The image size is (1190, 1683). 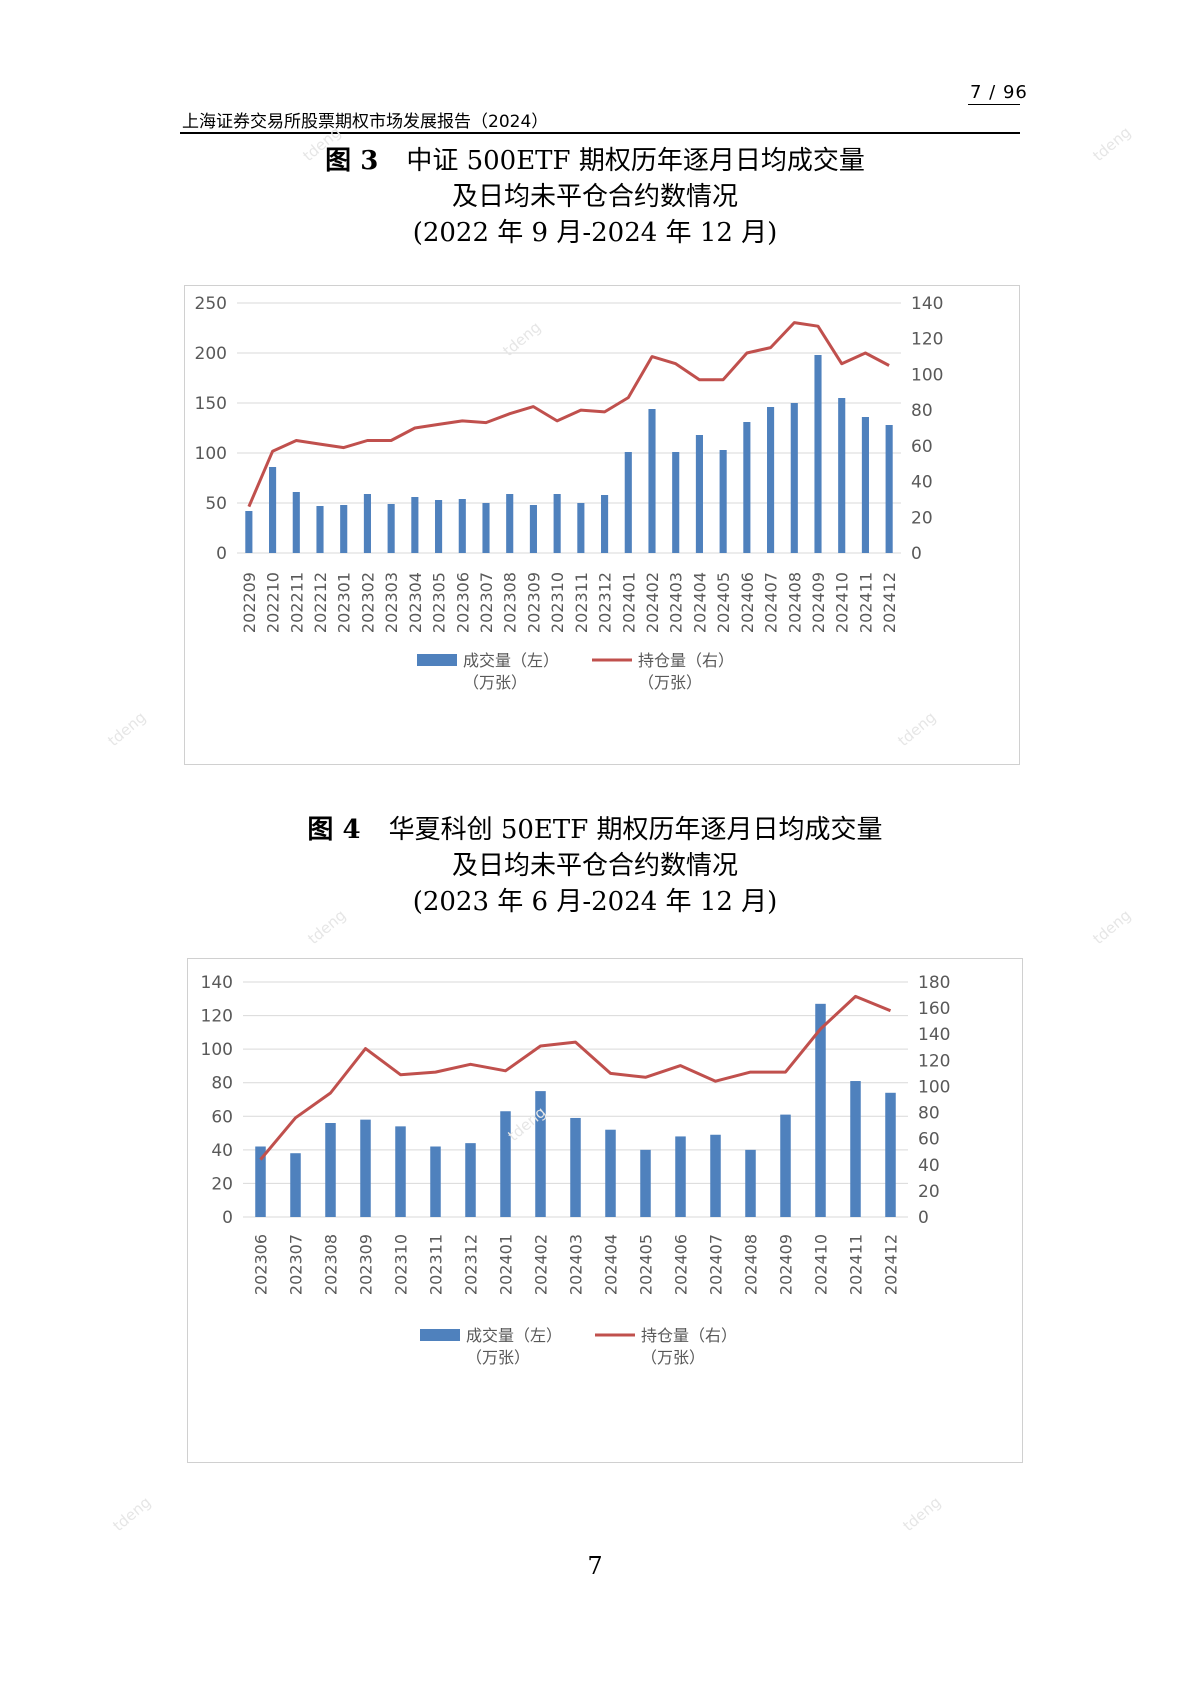 What do you see at coordinates (934, 1009) in the screenshot?
I see `y-right-tick-label: 160` at bounding box center [934, 1009].